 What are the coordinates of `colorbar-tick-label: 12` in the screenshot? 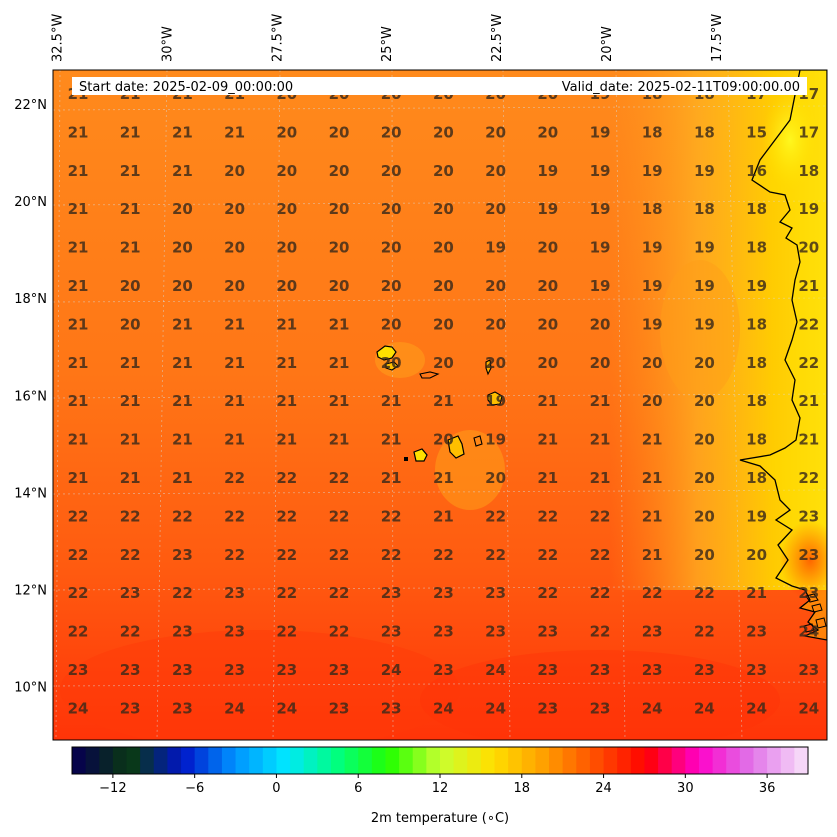 It's located at (440, 788).